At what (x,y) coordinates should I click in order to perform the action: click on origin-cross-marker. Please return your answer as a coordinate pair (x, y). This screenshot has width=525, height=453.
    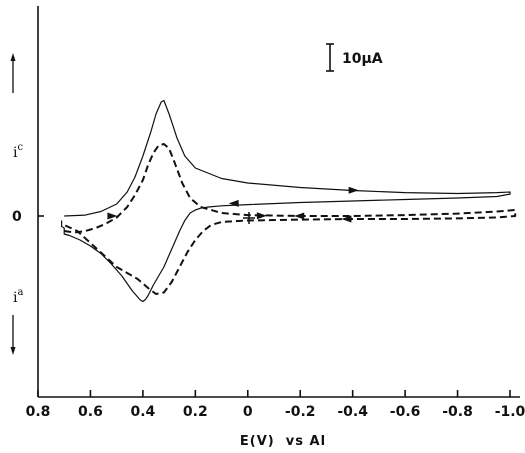
    Looking at the image, I should click on (249, 218).